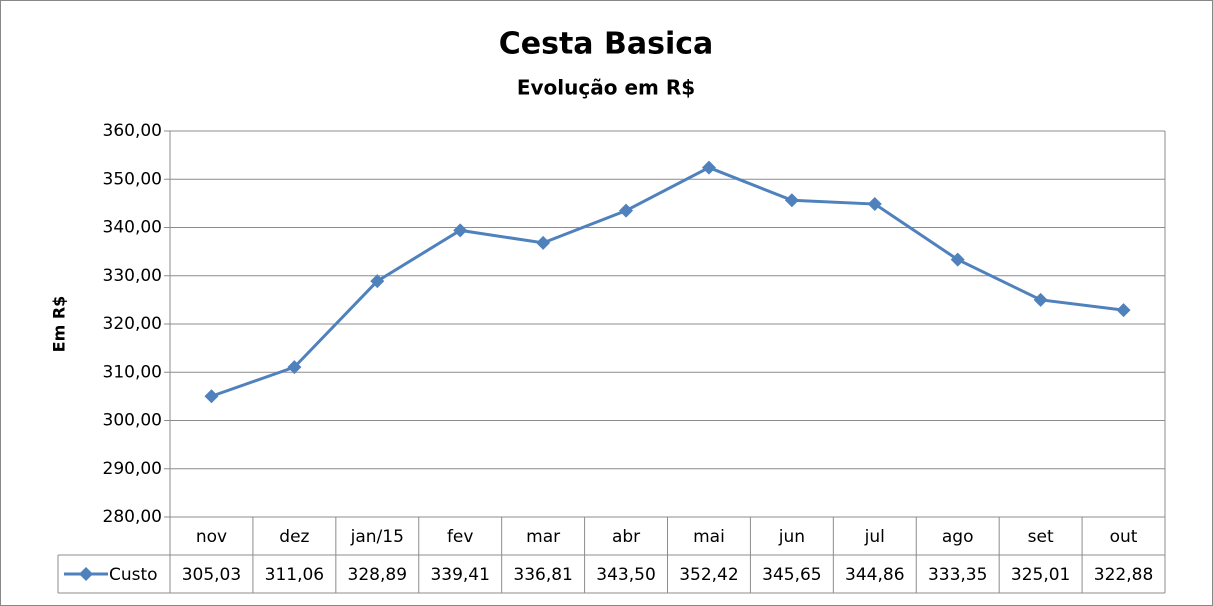 This screenshot has width=1213, height=606. I want to click on x-tick-label: mai, so click(709, 537).